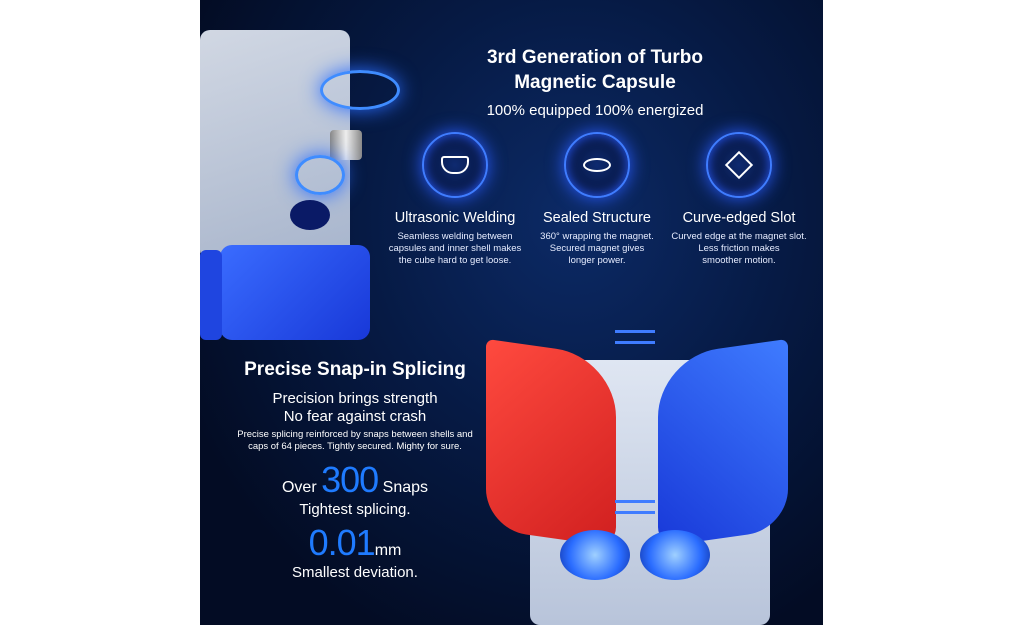  I want to click on cube-corner-illustration, so click(300, 185).